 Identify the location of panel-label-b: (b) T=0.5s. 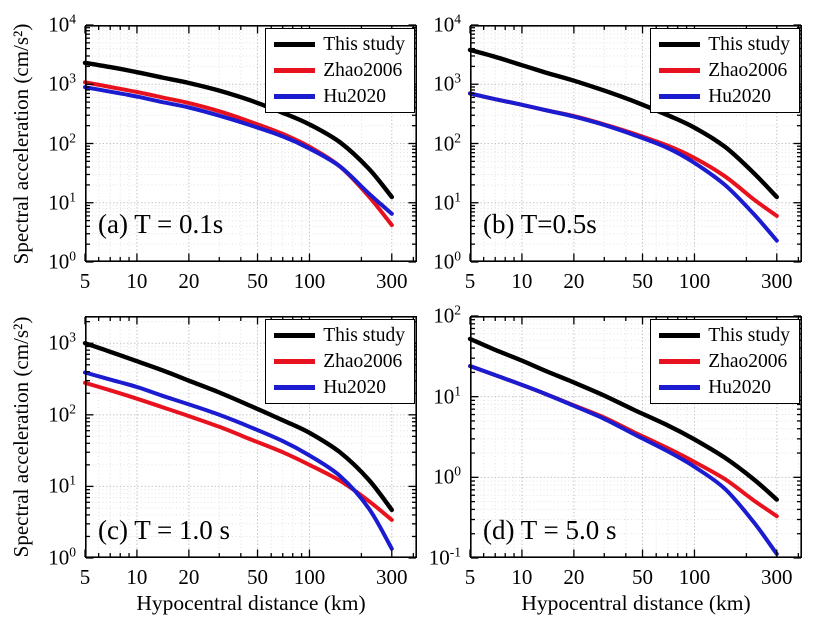
(540, 224).